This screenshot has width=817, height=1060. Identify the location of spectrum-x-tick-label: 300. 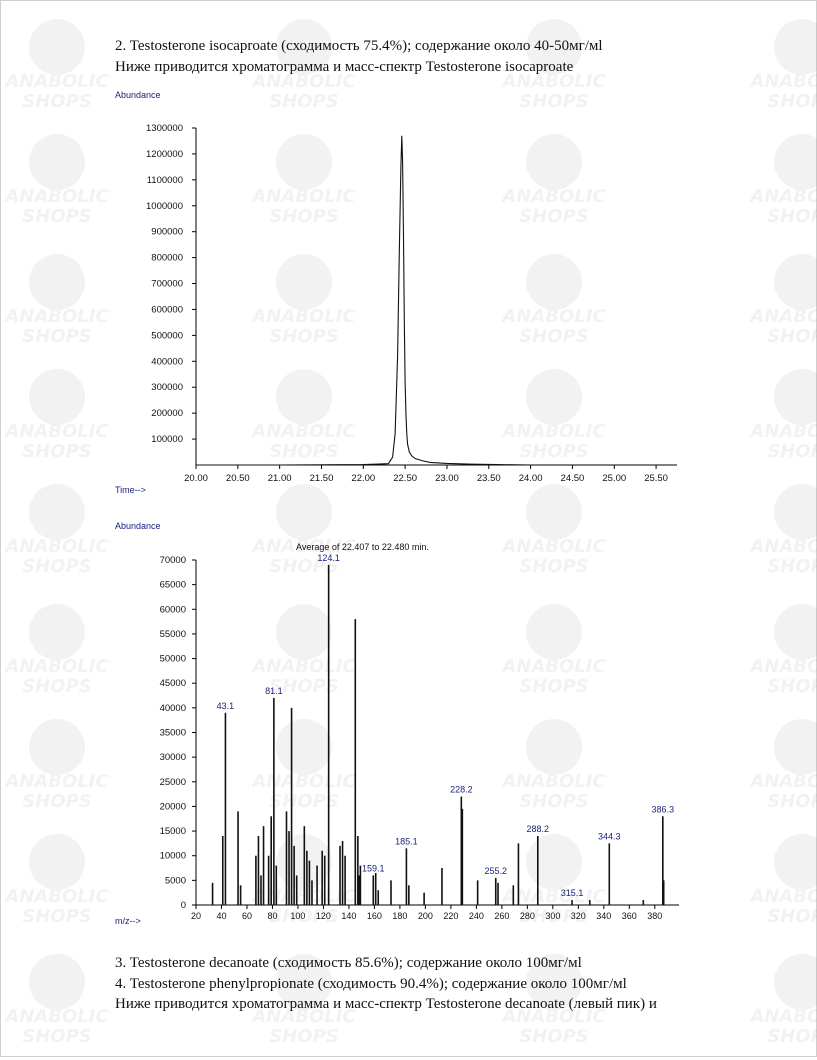
(552, 916).